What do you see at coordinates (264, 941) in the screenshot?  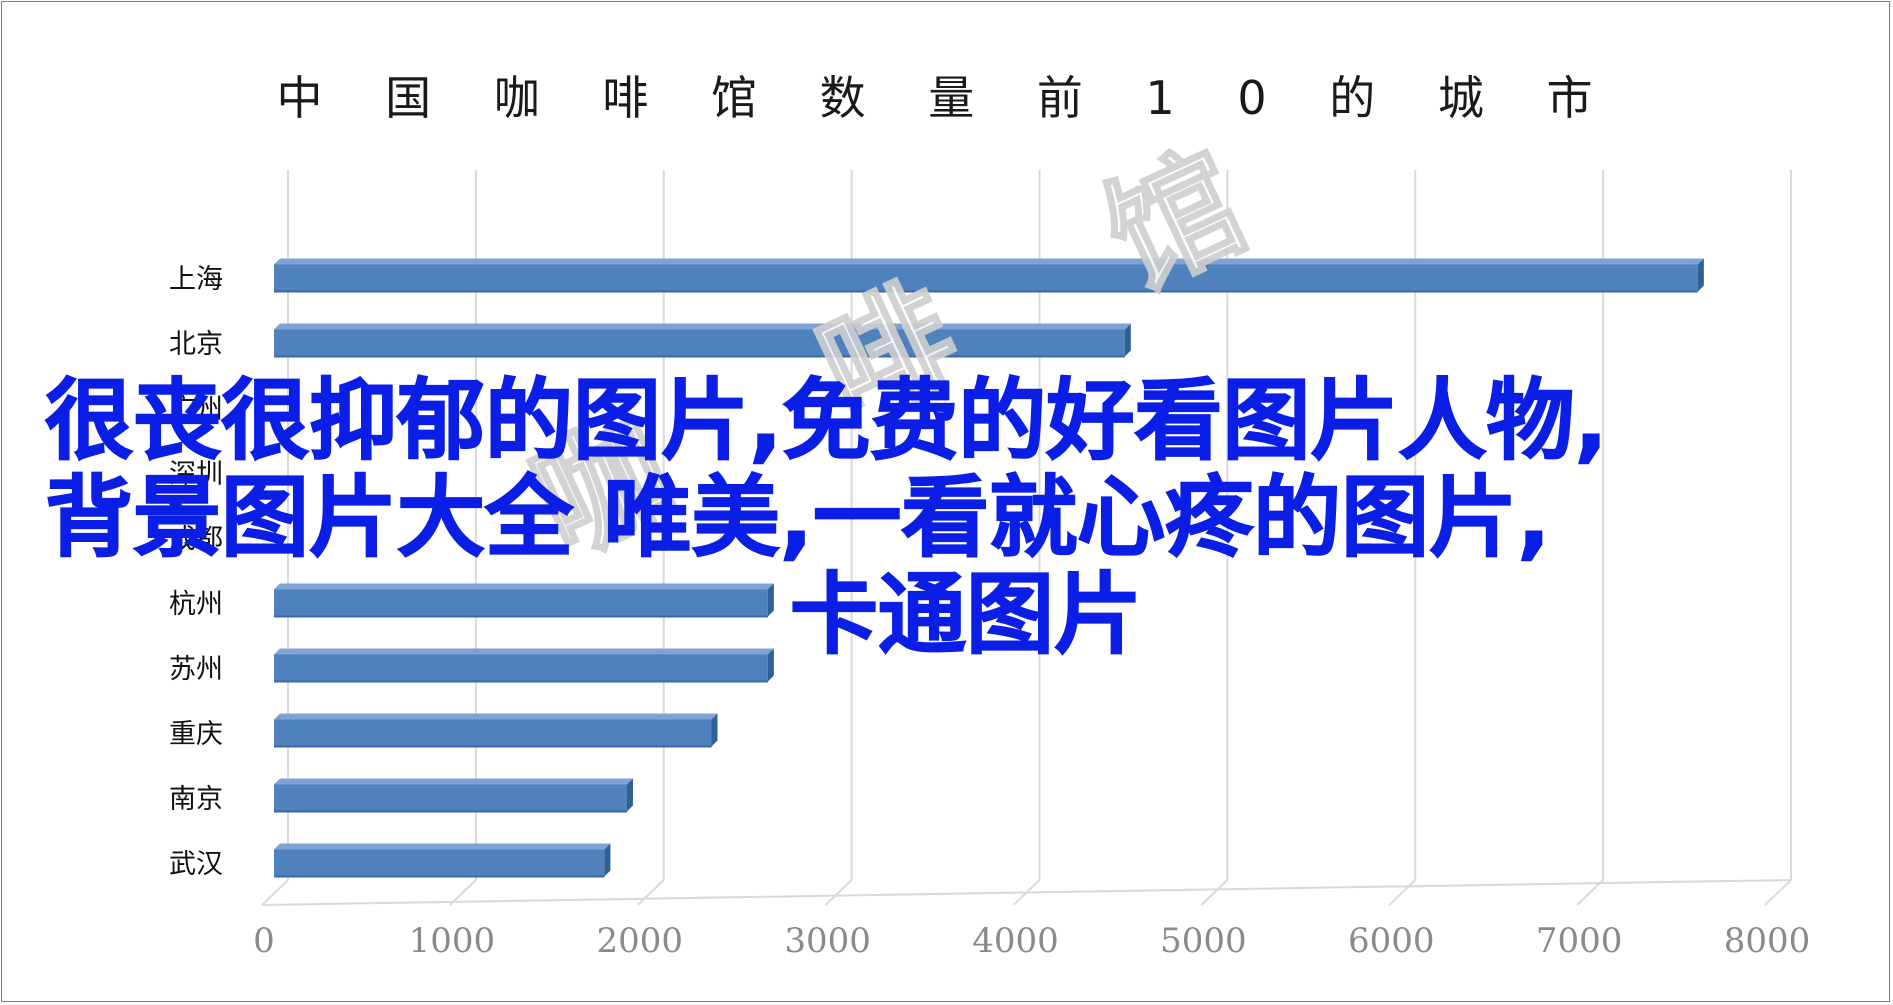 I see `x-tick-label: 0` at bounding box center [264, 941].